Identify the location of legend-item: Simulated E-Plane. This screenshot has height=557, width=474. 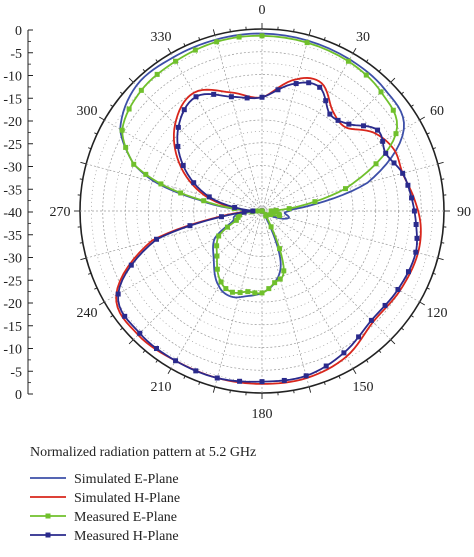
(104, 479).